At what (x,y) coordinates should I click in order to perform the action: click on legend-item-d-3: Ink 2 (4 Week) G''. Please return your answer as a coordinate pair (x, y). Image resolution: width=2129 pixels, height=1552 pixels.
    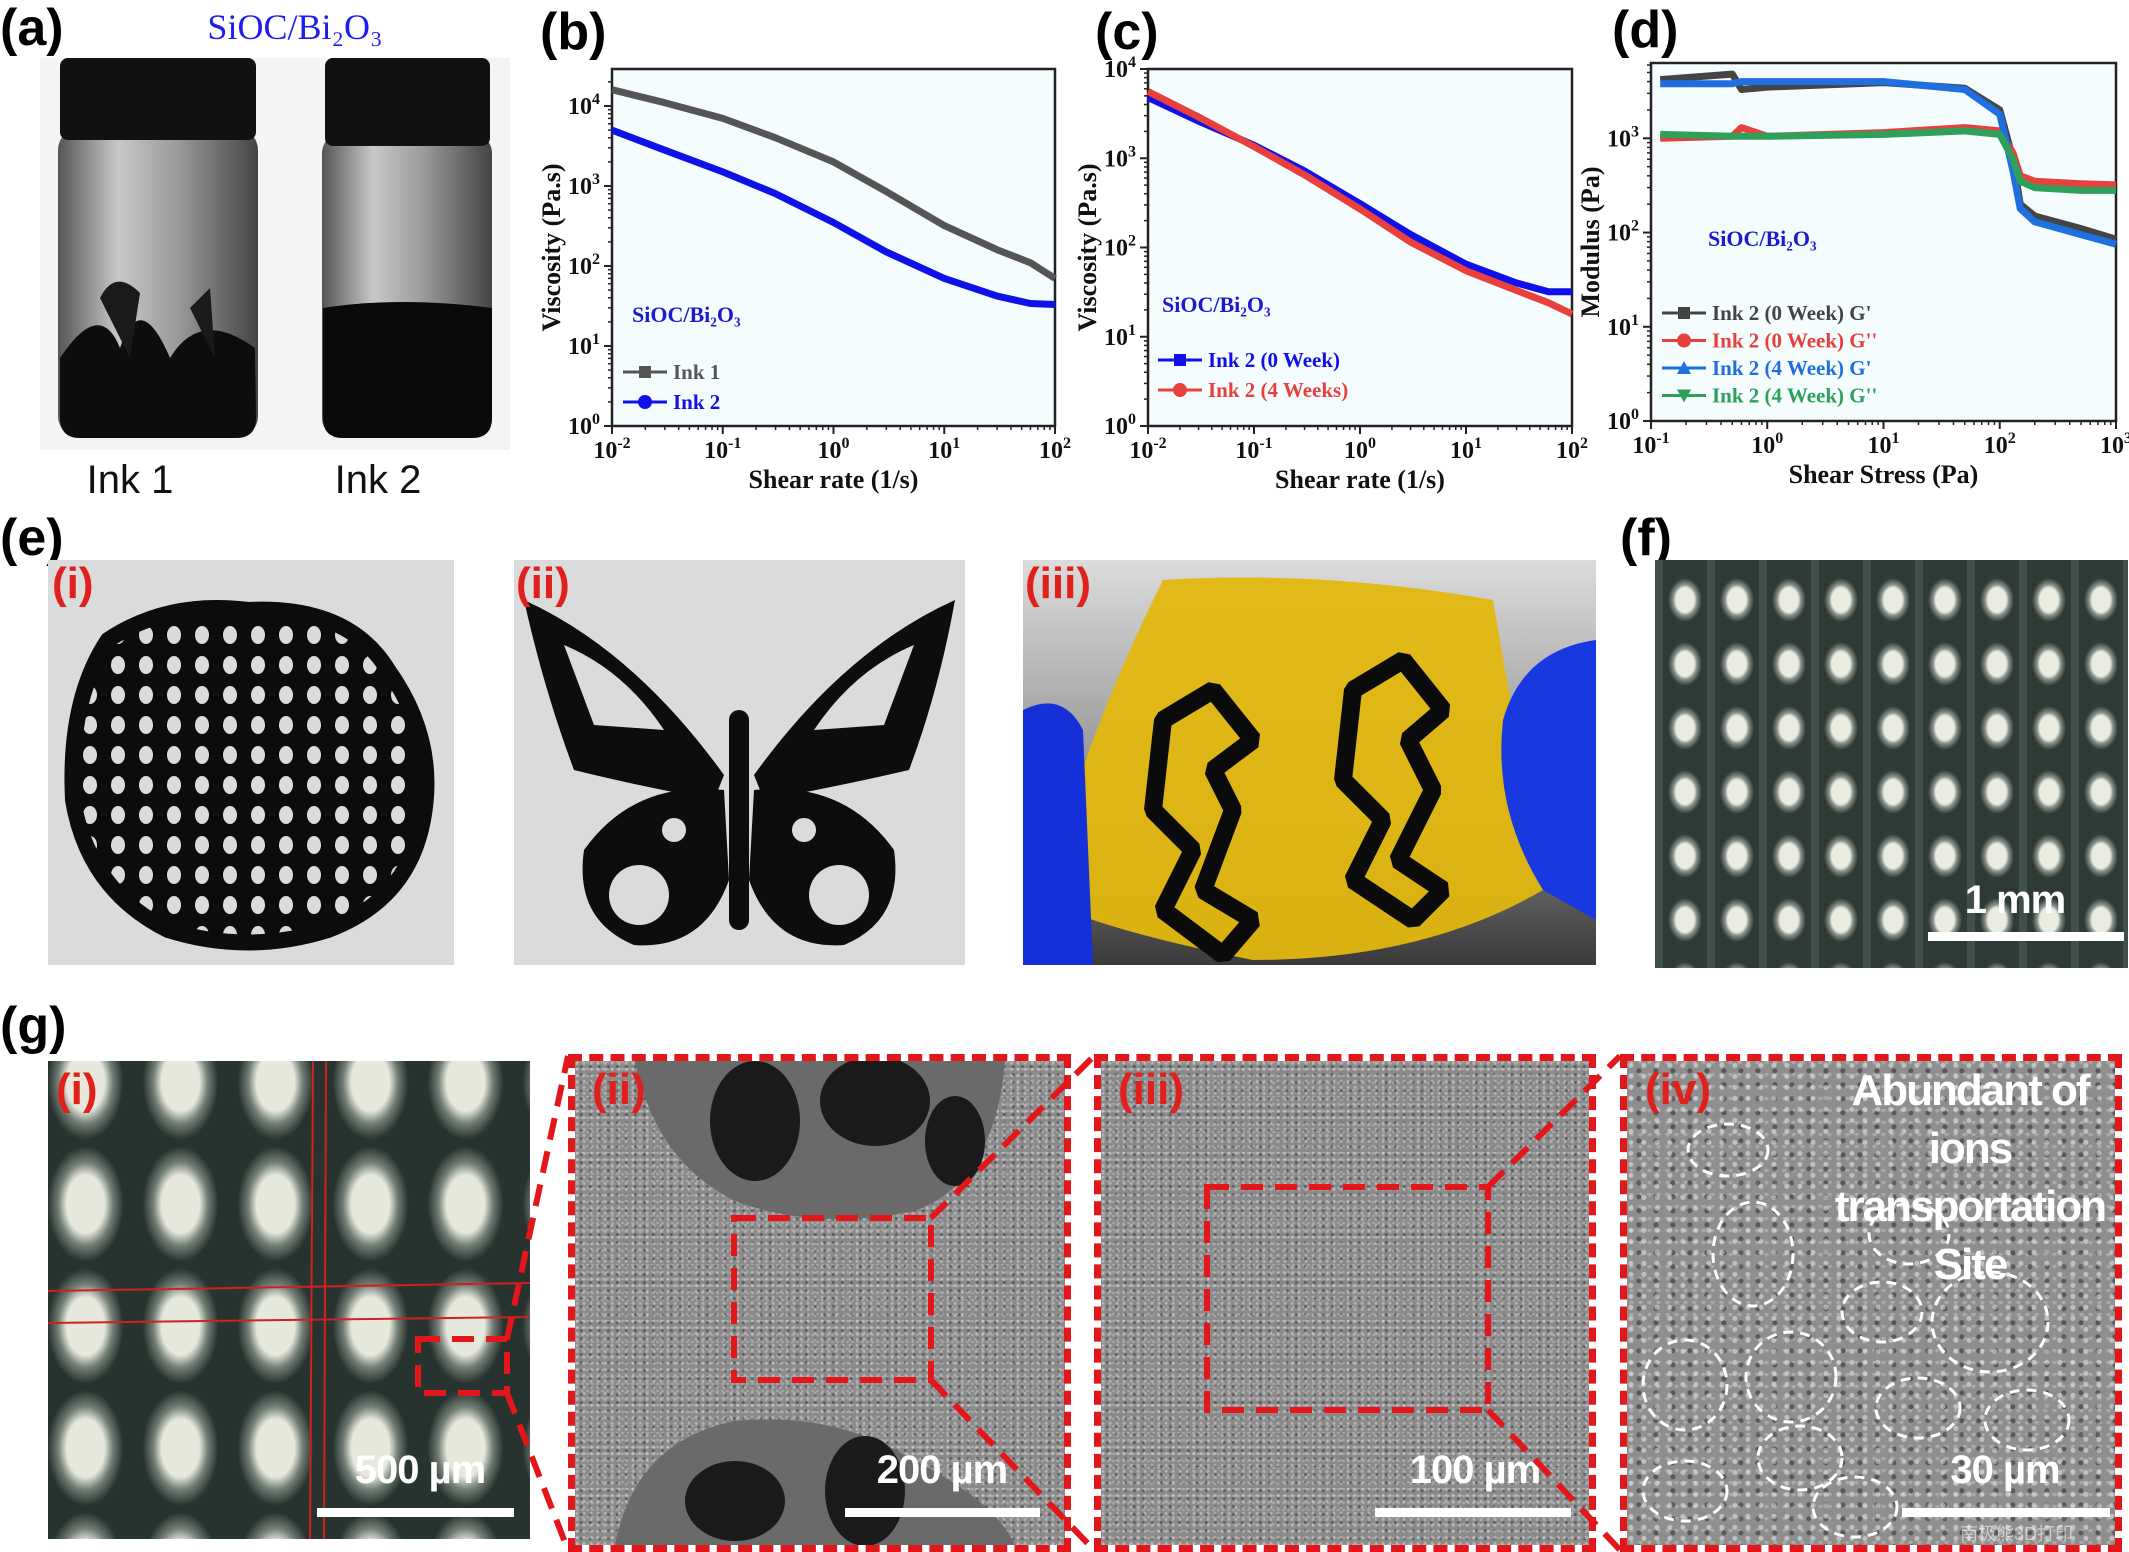
    Looking at the image, I should click on (1769, 396).